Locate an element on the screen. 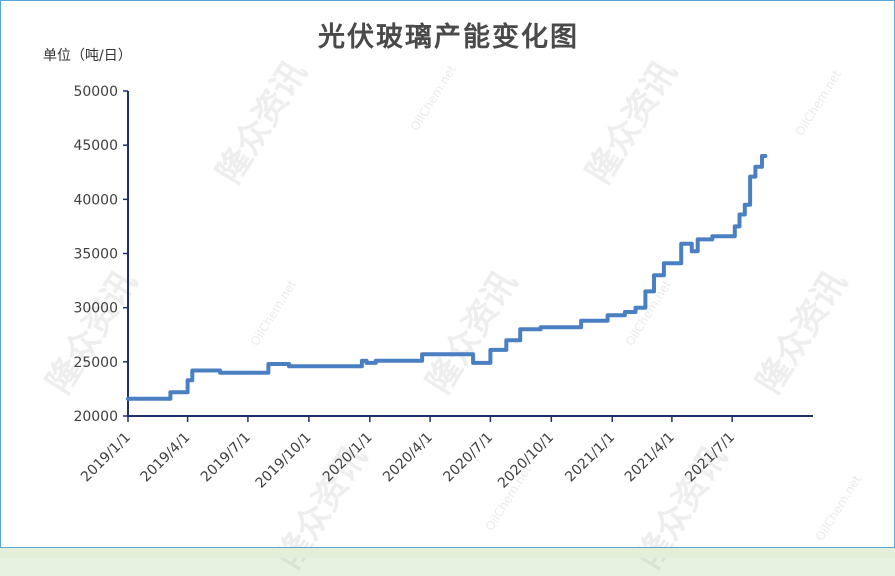 This screenshot has width=895, height=576. x-tick-label: 2020/7/1 is located at coordinates (468, 458).